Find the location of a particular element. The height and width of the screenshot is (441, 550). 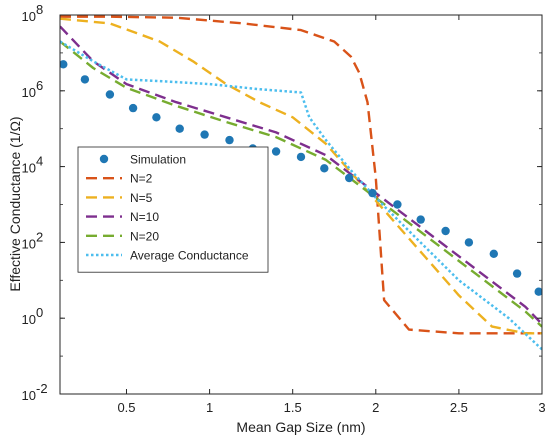

y-tick-label-exponent: 2 is located at coordinates (39, 236).